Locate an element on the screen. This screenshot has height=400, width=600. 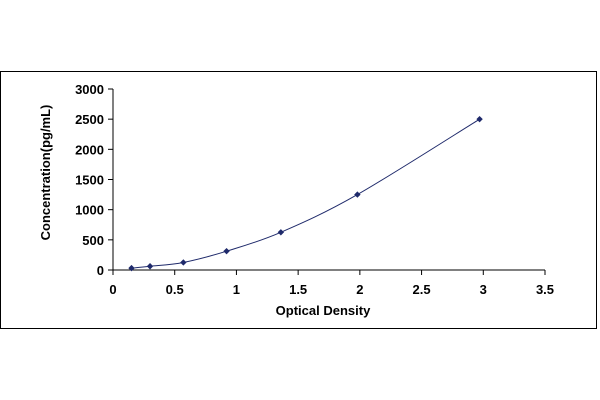
y-tick-label: 2500 is located at coordinates (89, 119).